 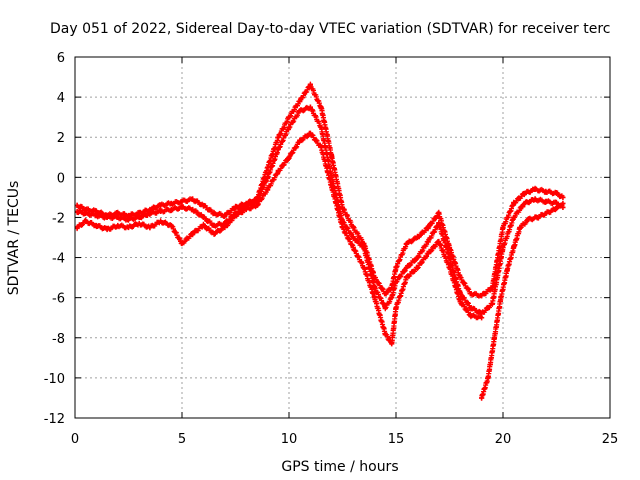 What do you see at coordinates (58, 218) in the screenshot?
I see `y-tick-label: -2` at bounding box center [58, 218].